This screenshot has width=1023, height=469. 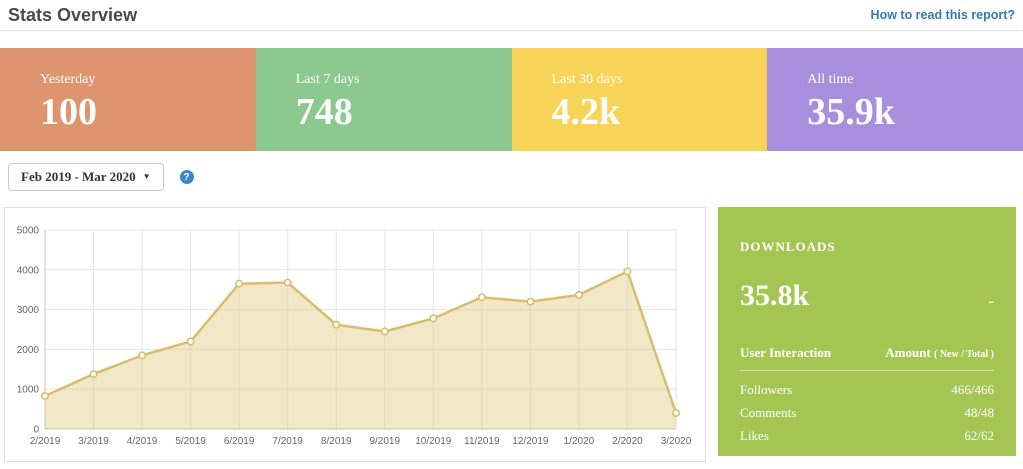 What do you see at coordinates (964, 354) in the screenshot?
I see `table-header-amount-sub: ( New / Total )` at bounding box center [964, 354].